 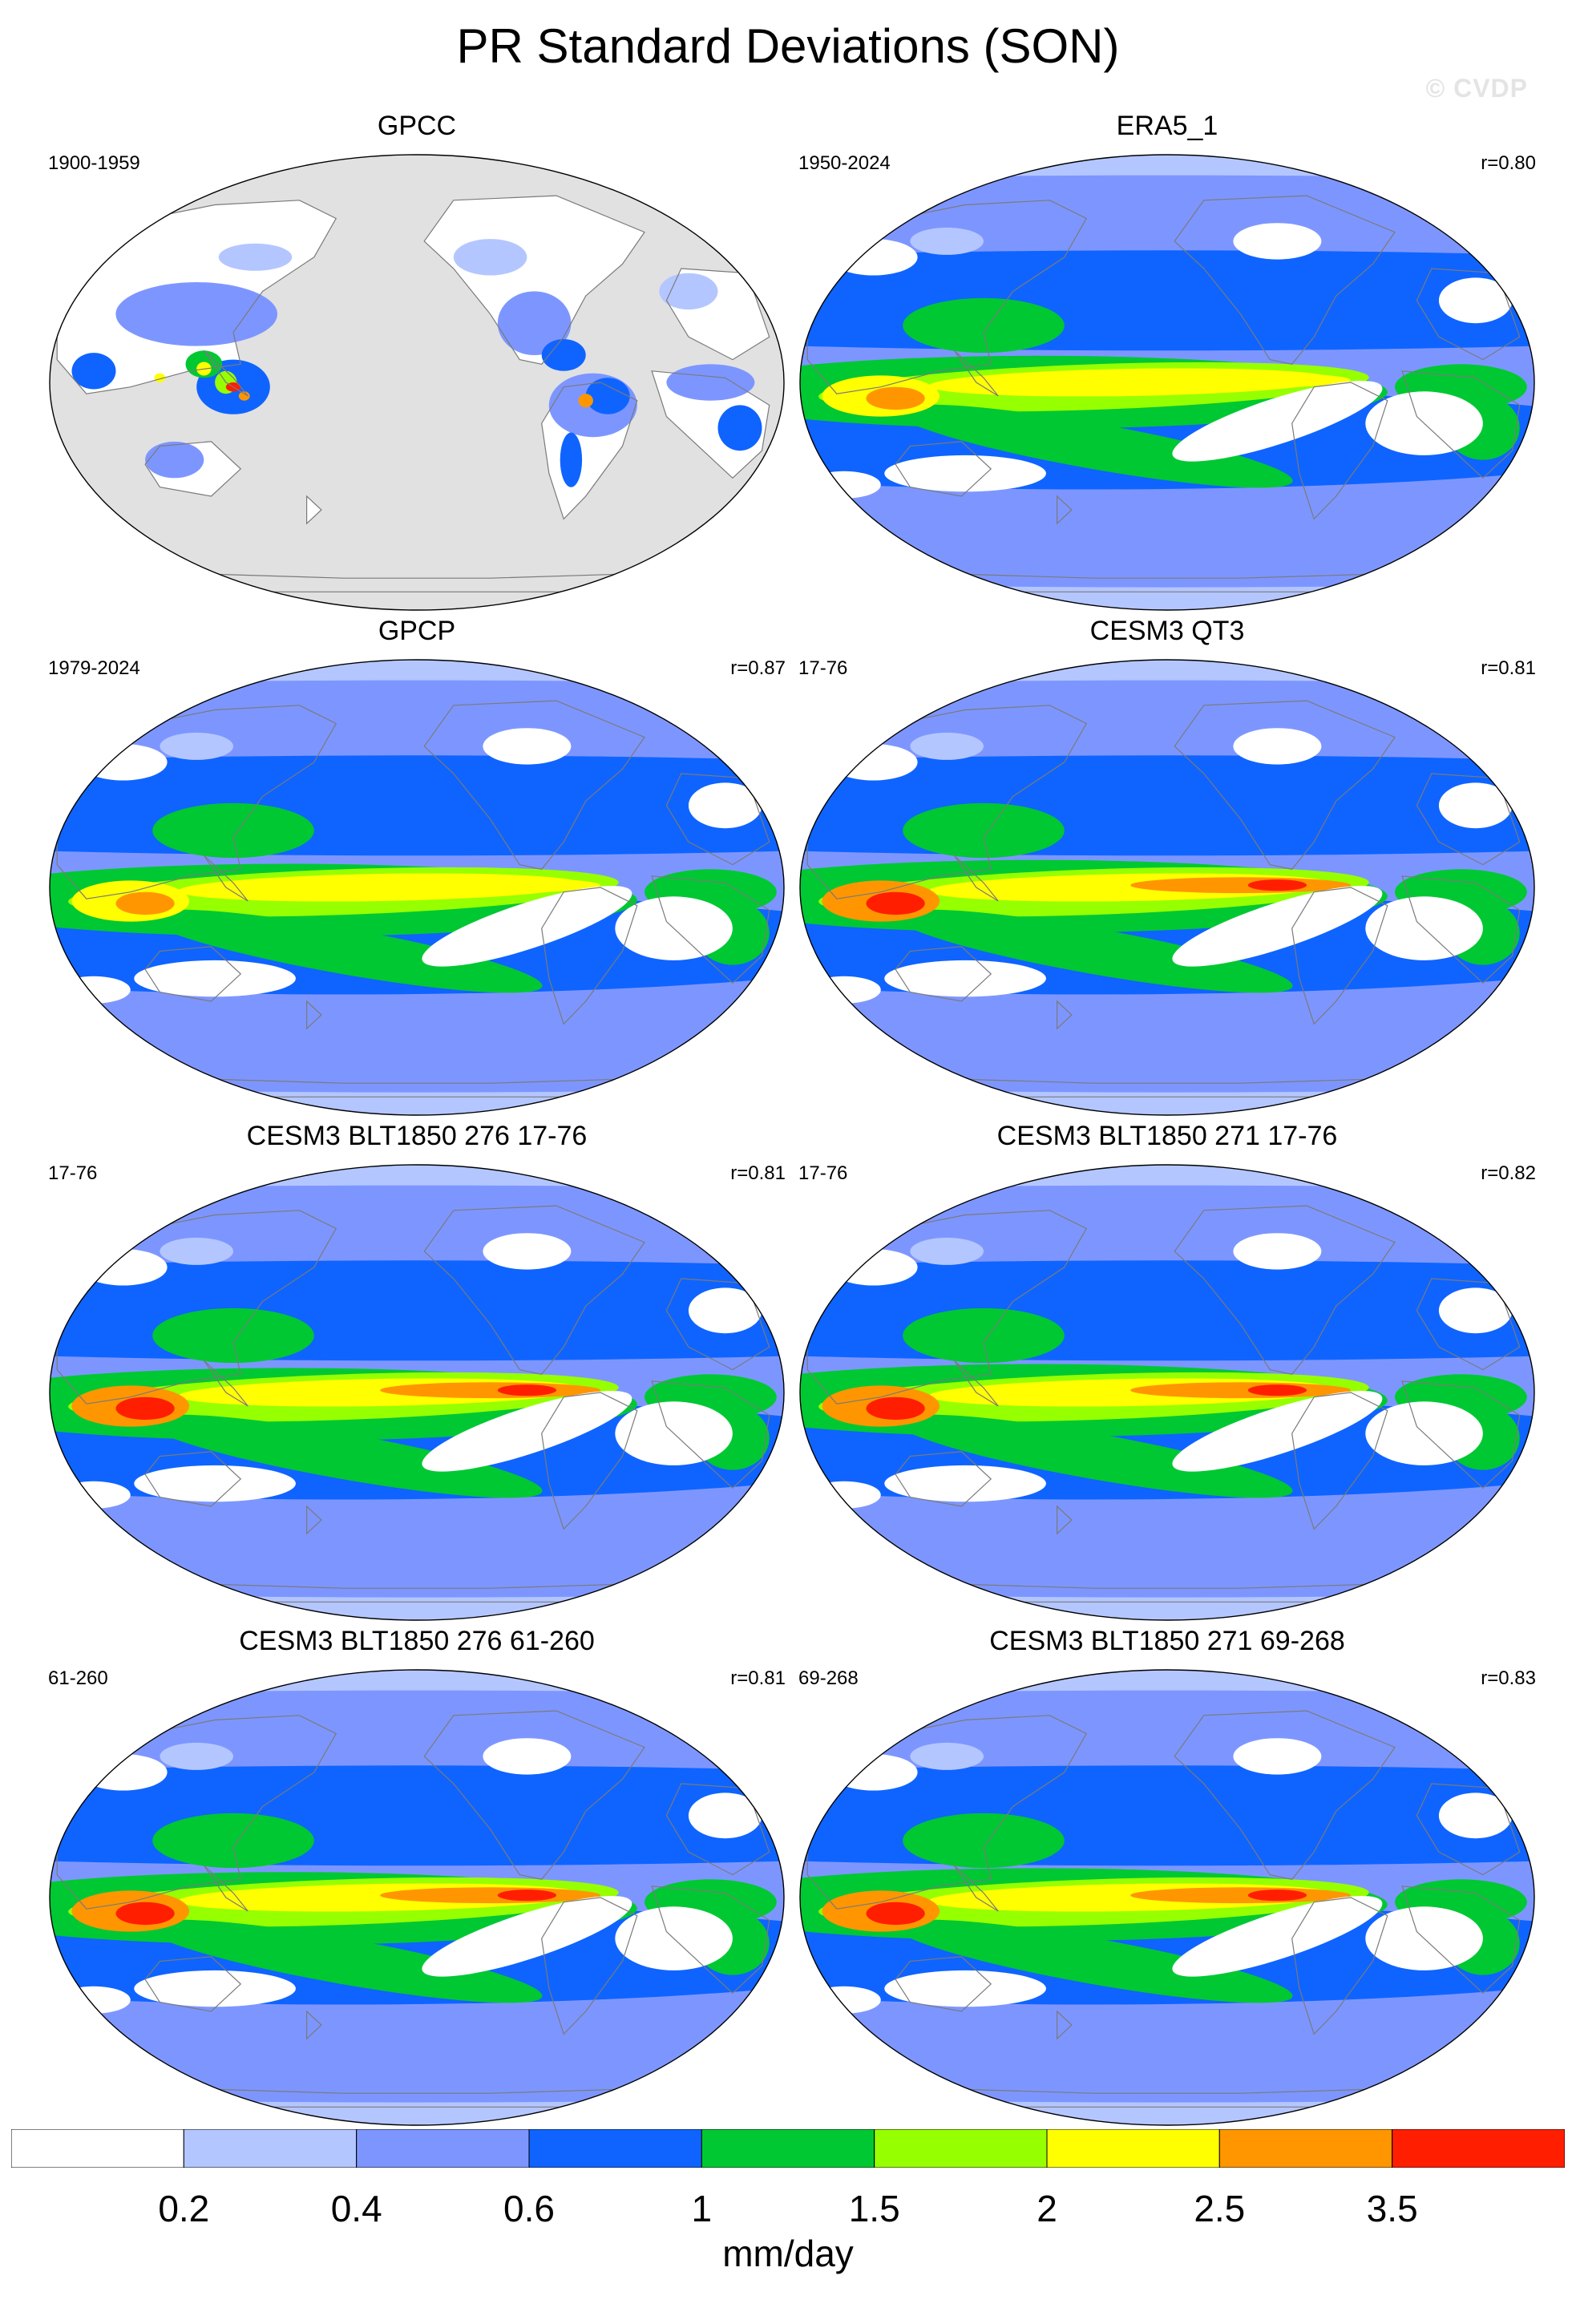 I want to click on panel-period: 61-260, so click(x=78, y=1678).